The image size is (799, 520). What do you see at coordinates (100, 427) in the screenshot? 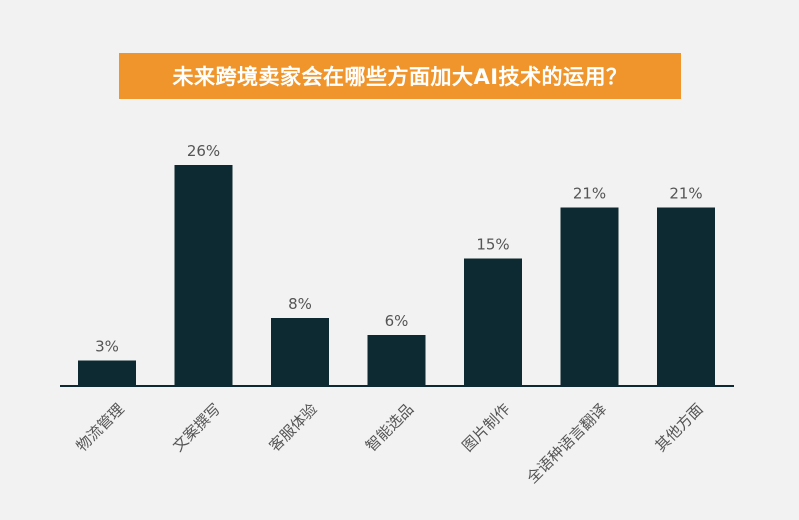
I see `category-label-0: 物流管理` at bounding box center [100, 427].